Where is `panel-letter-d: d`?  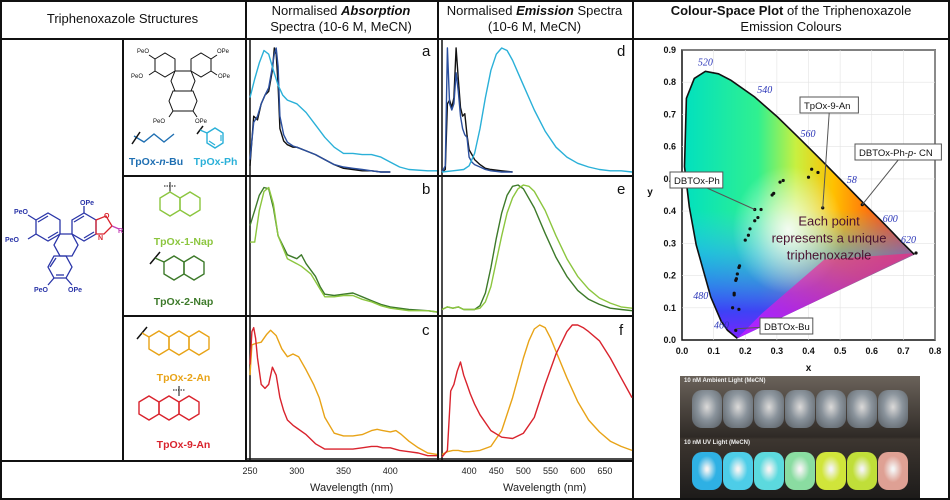
panel-letter-d: d is located at coordinates (621, 51).